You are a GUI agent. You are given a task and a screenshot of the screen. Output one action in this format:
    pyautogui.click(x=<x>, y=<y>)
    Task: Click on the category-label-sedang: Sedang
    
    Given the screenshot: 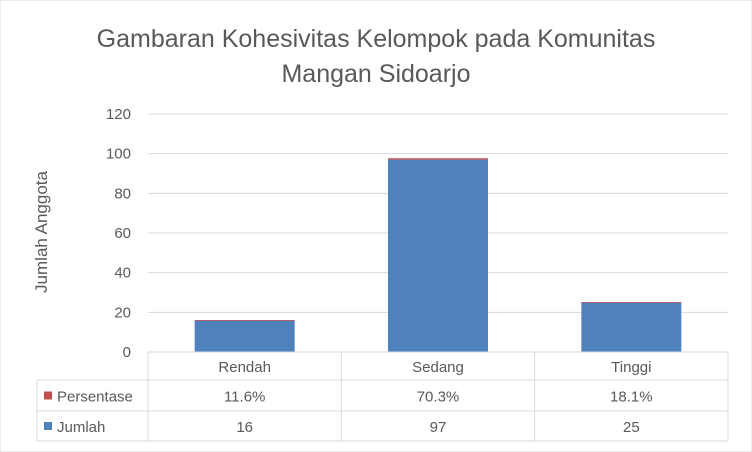 What is the action you would take?
    pyautogui.click(x=438, y=367)
    